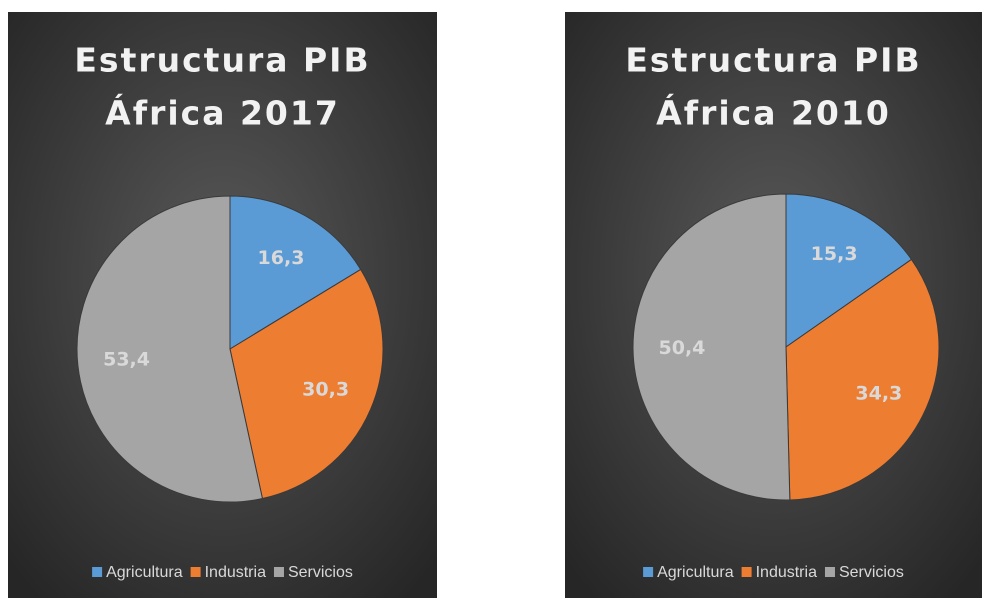 The width and height of the screenshot is (986, 611). I want to click on data-label: 30,3, so click(325, 390).